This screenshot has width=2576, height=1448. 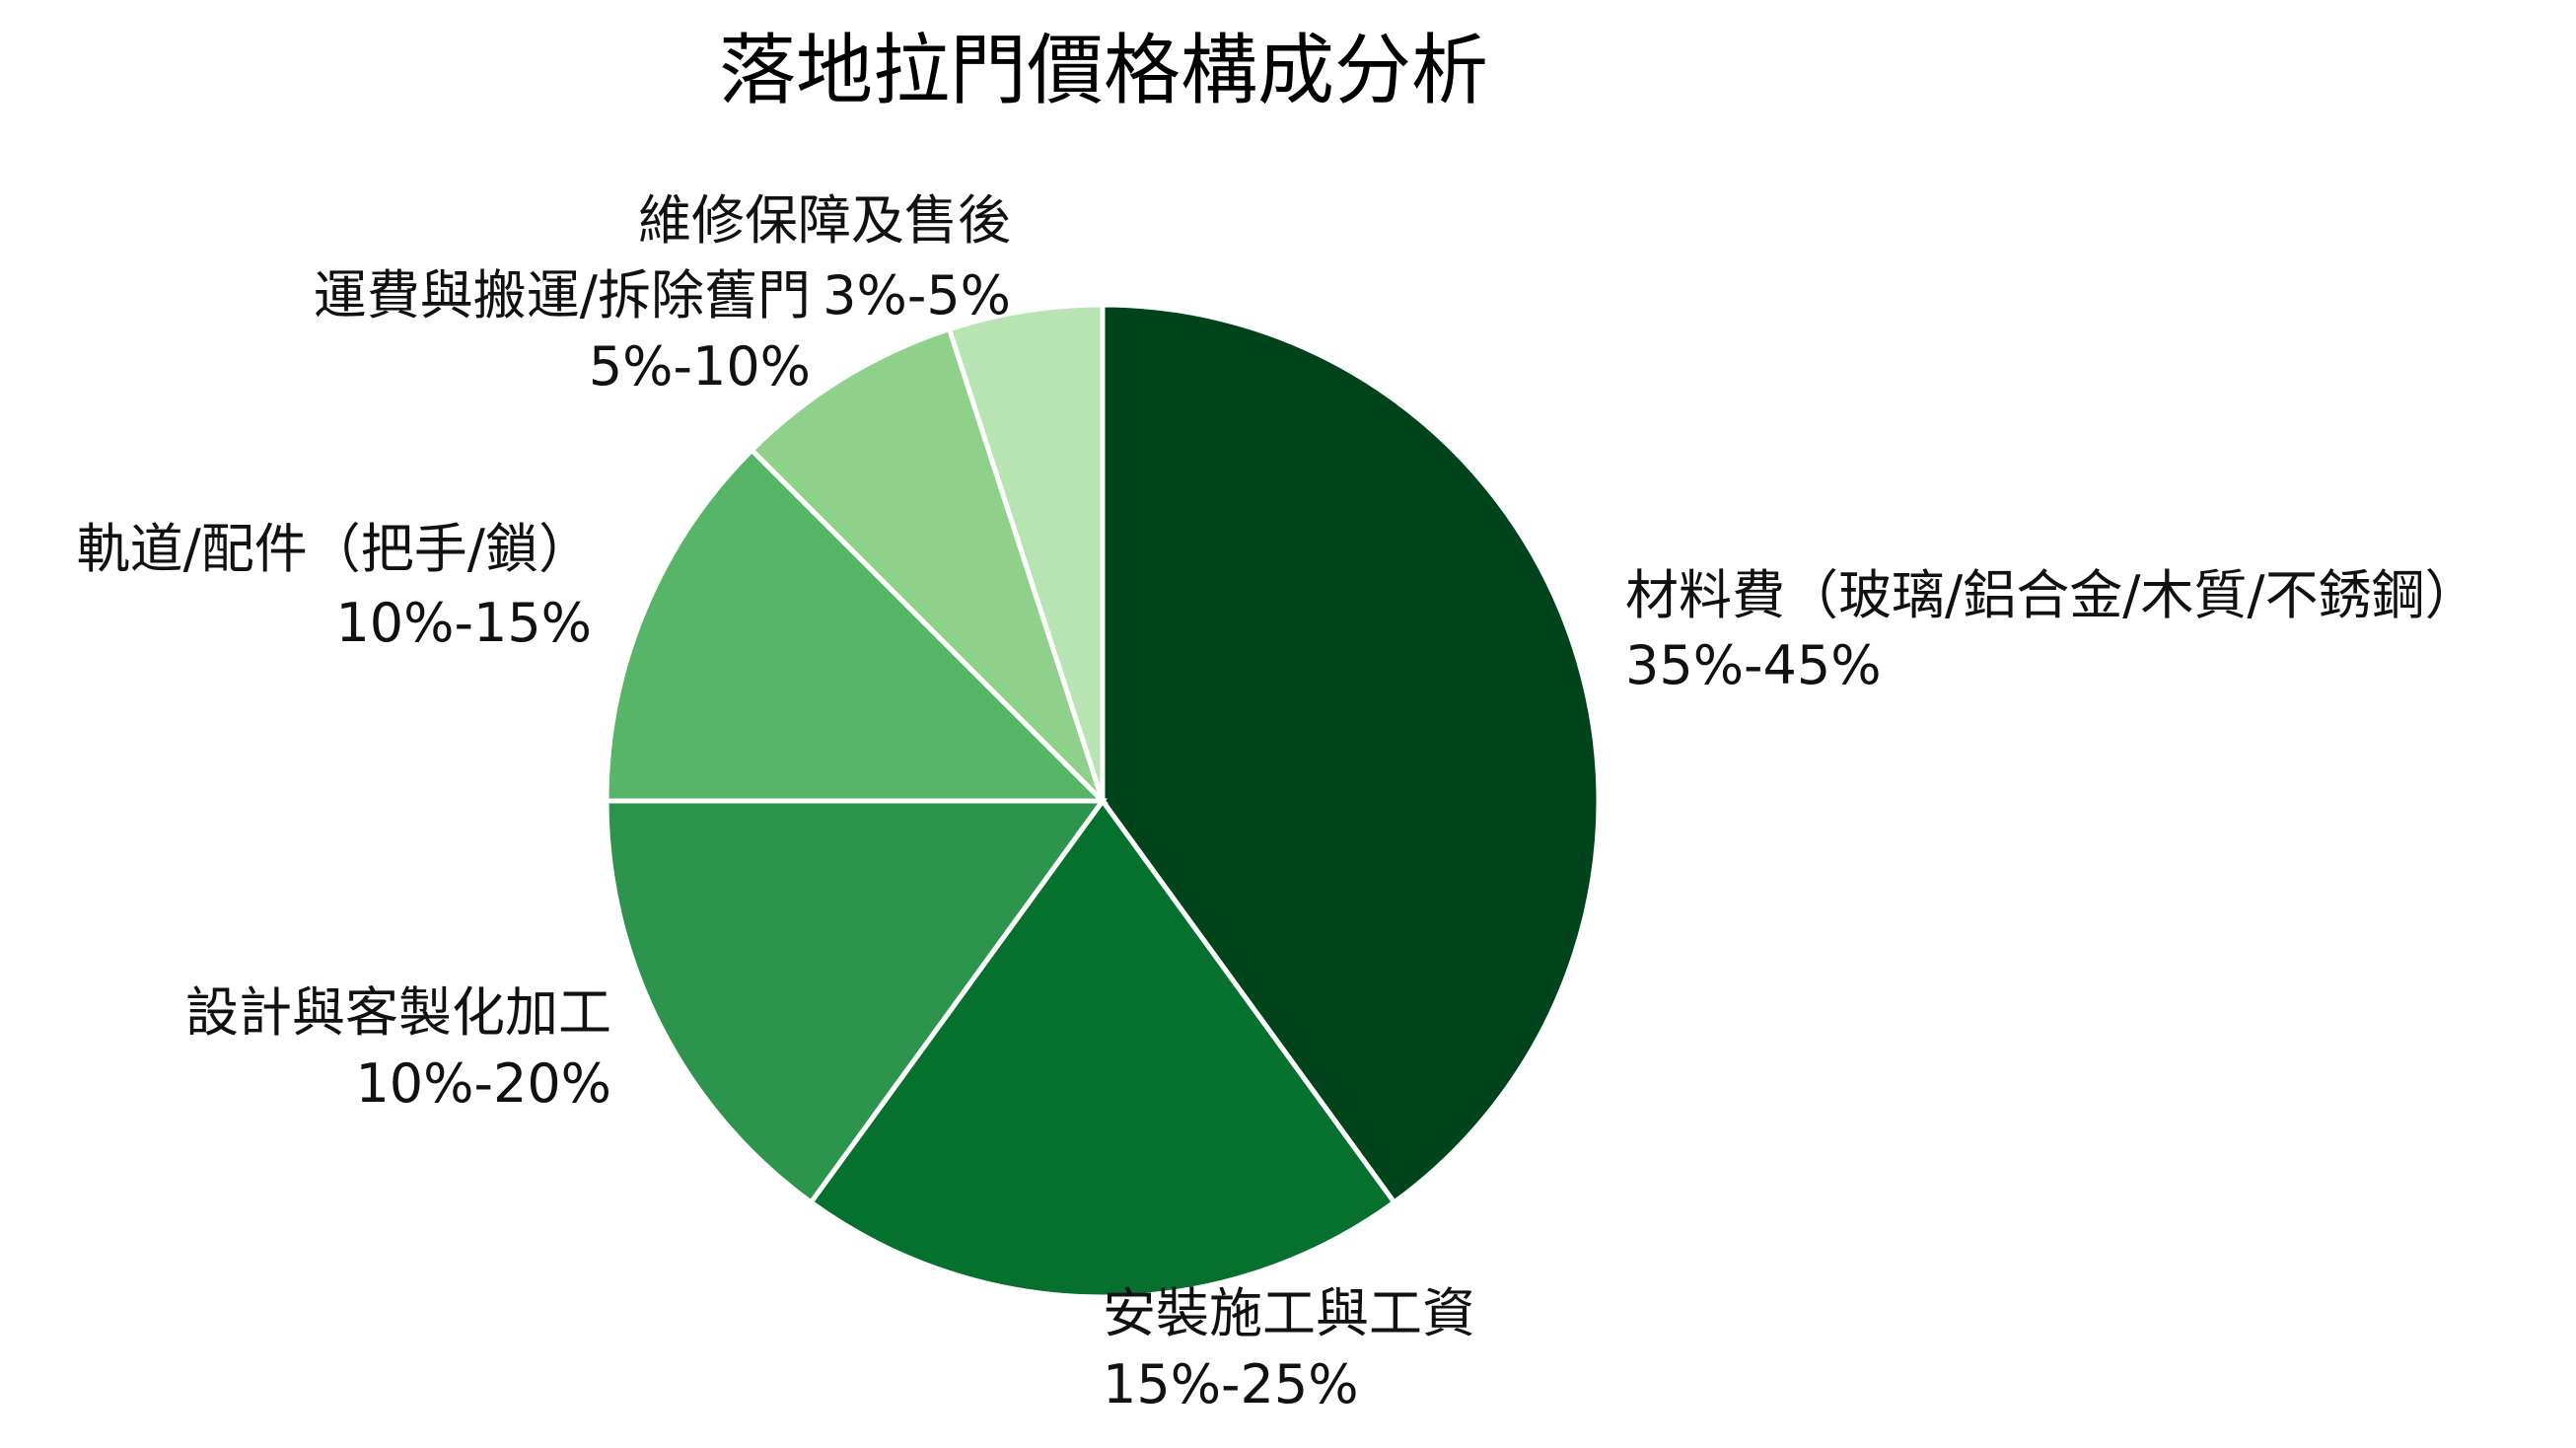 I want to click on slice-label-installation: 安裝施工與工資, so click(x=1289, y=1313).